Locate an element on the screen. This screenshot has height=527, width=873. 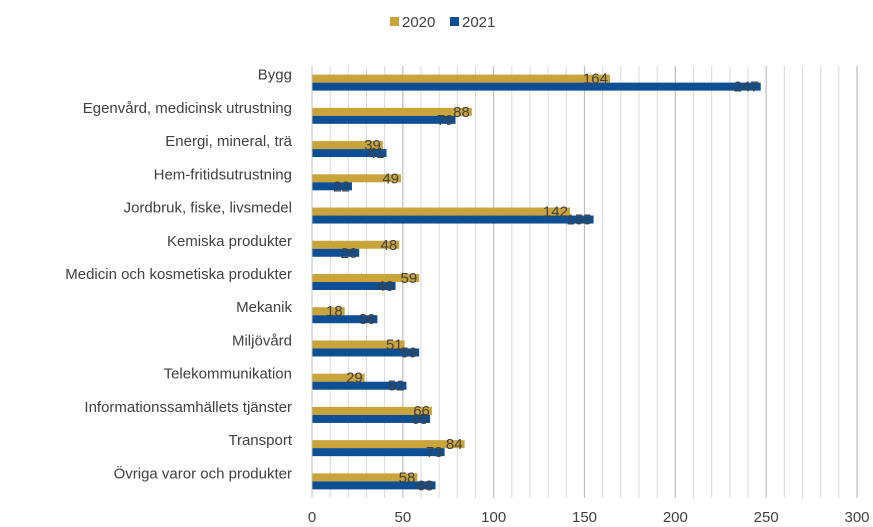
x-tick-label: 300 is located at coordinates (856, 517).